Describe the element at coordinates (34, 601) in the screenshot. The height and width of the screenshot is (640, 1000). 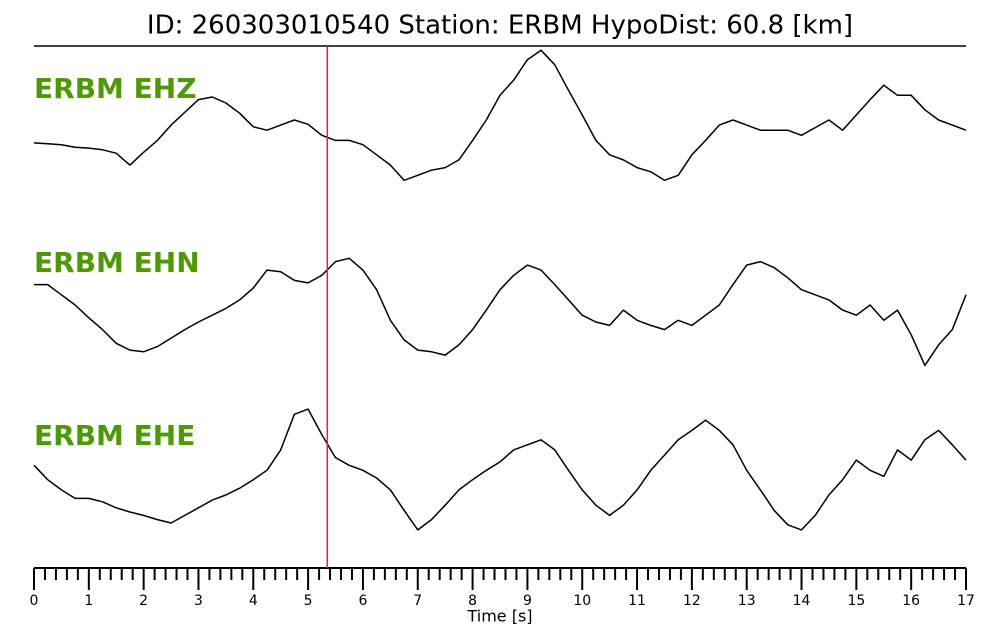
I see `x-tick-label: 0` at that location.